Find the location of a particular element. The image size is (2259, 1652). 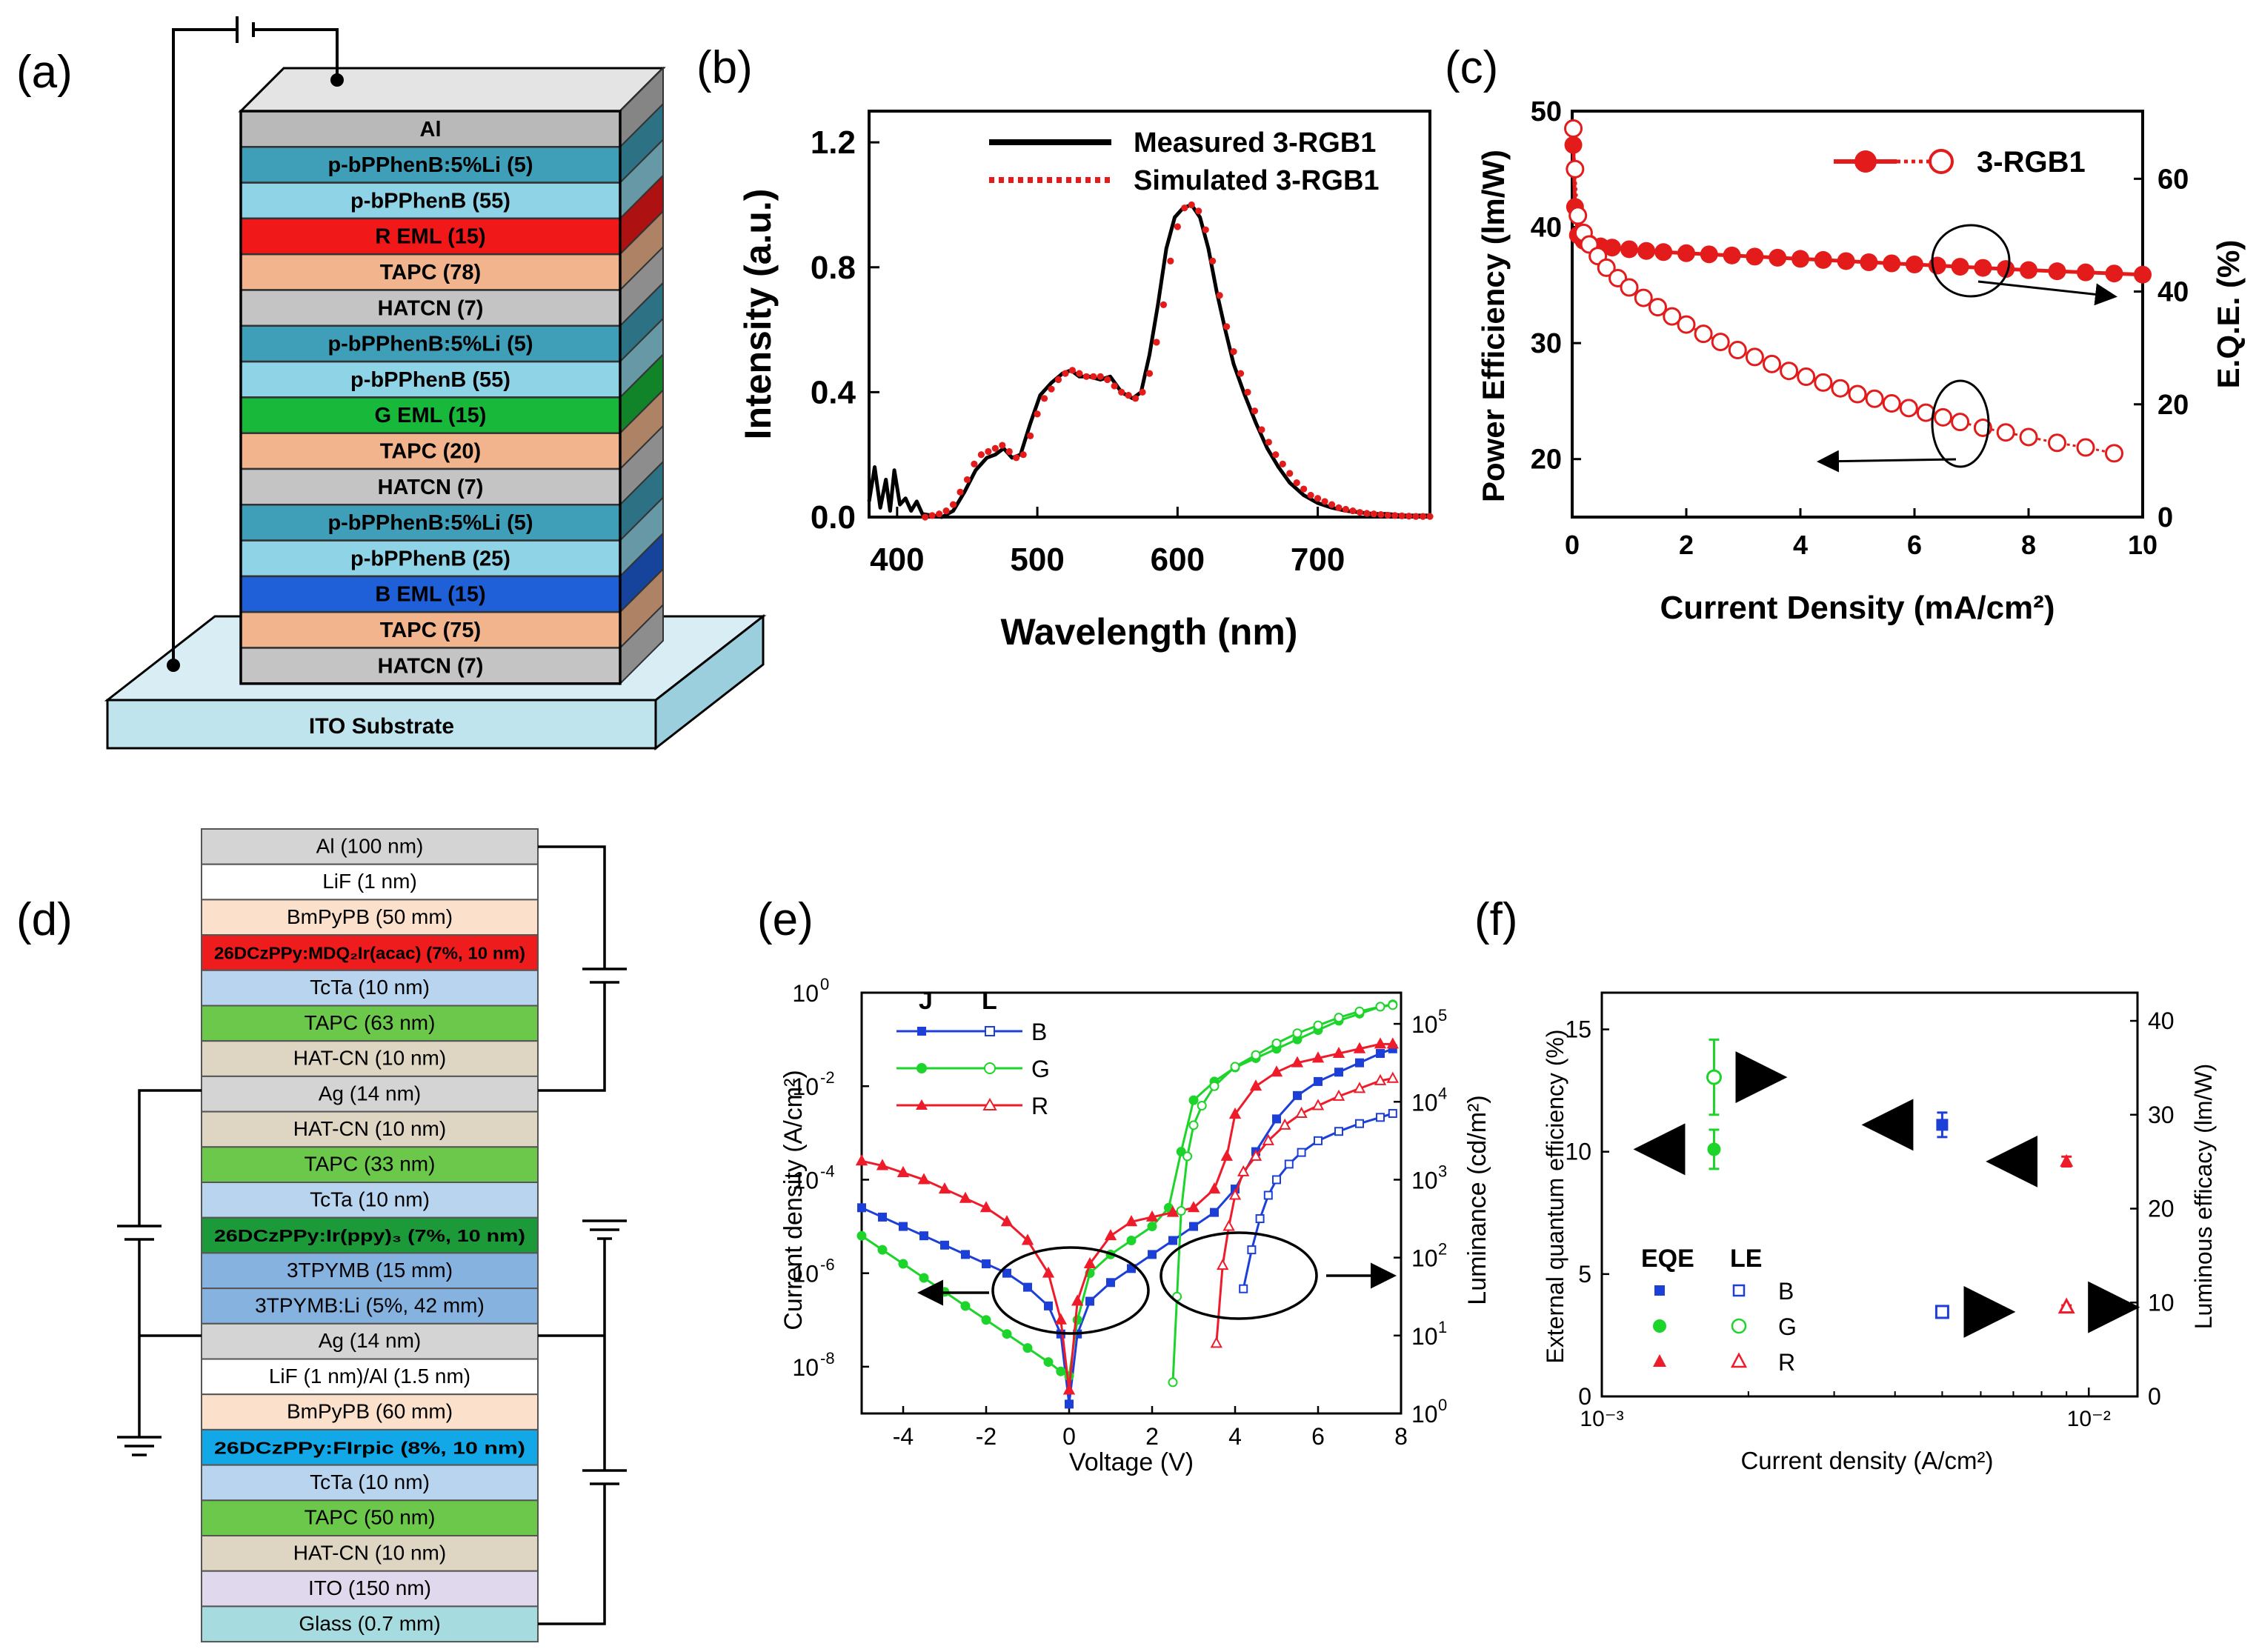

x-tick-label-c: 8 is located at coordinates (2028, 545).